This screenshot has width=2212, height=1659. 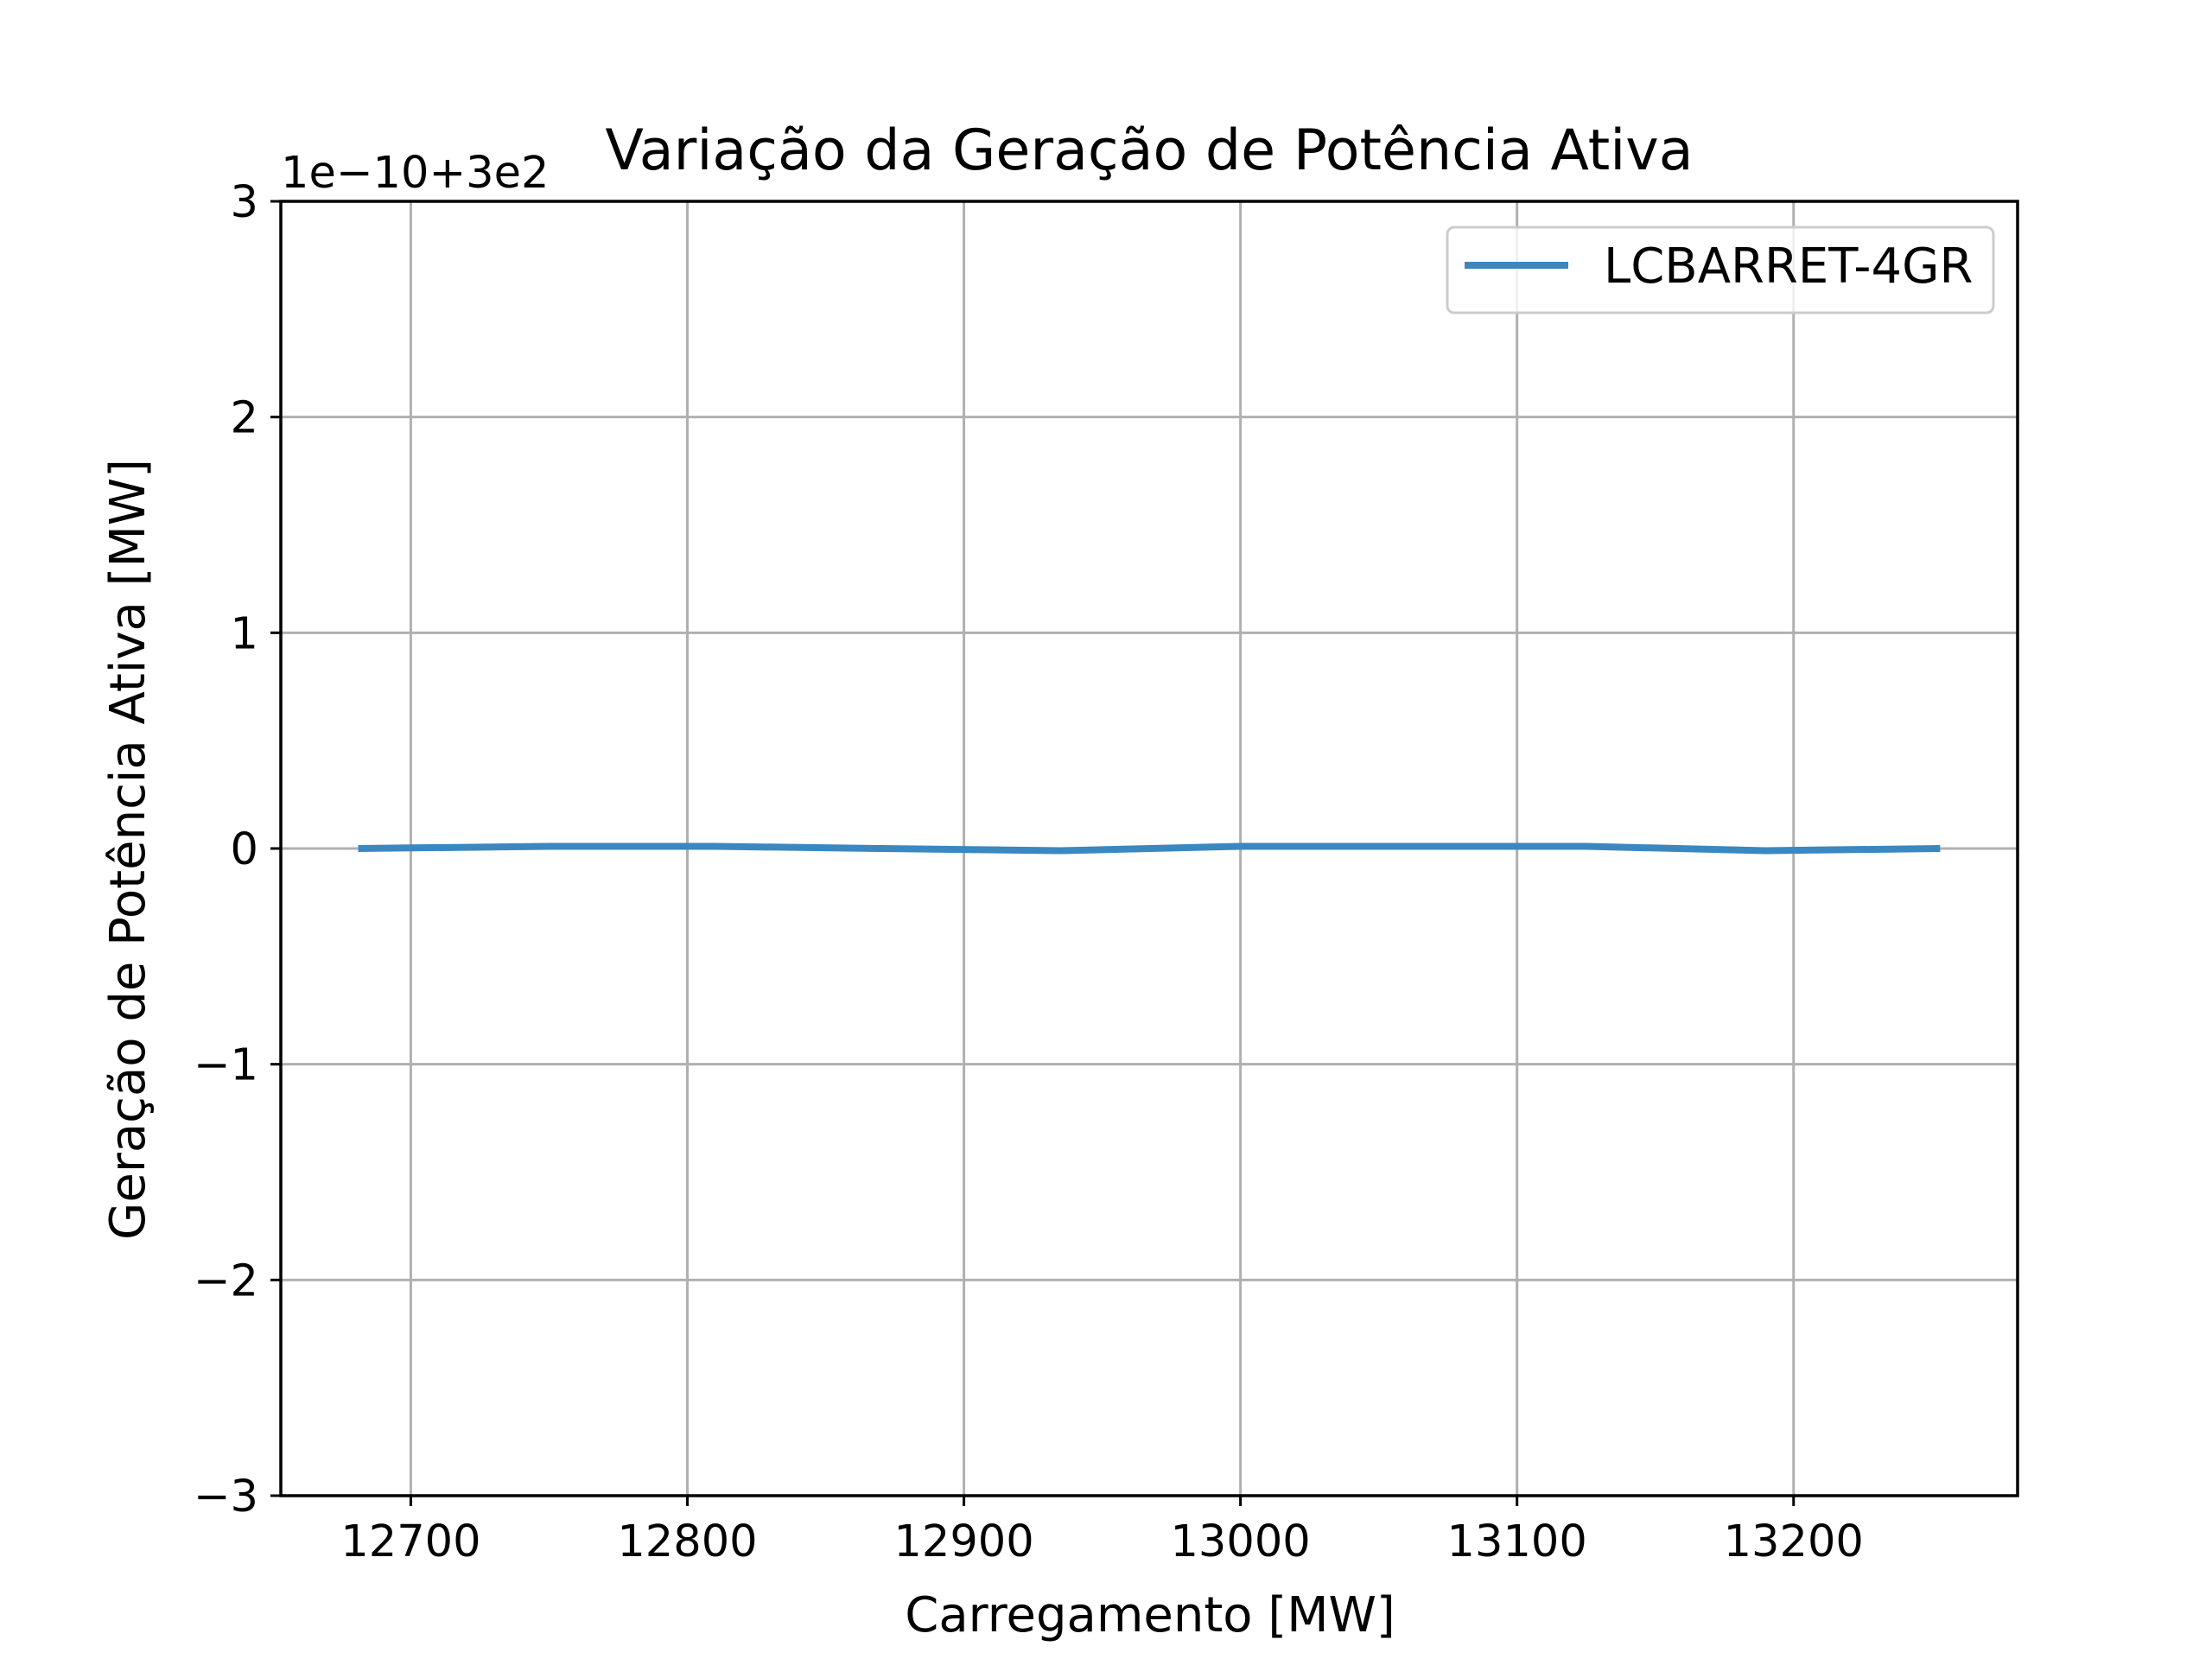 I want to click on y-axis-ticks: −3 −2 −1 0 1 2 3, so click(x=237, y=849).